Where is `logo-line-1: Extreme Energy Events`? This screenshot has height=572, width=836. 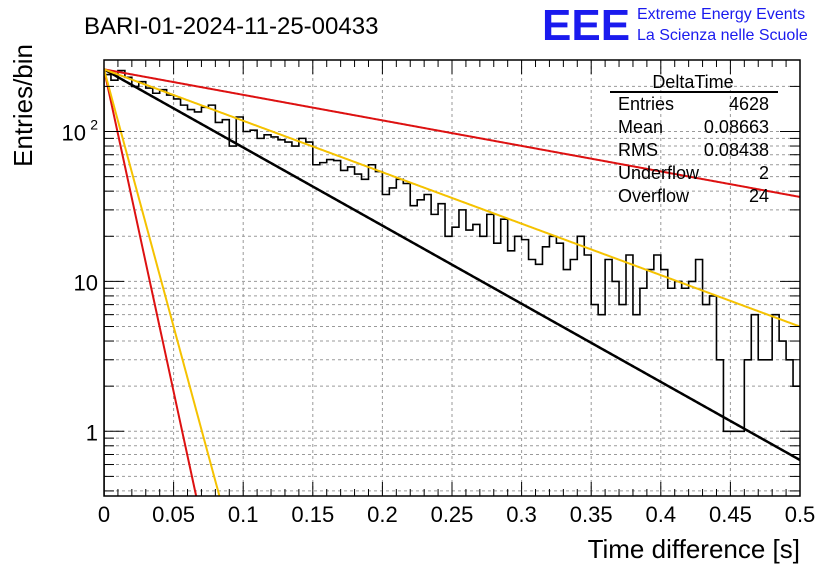
logo-line-1: Extreme Energy Events is located at coordinates (721, 14).